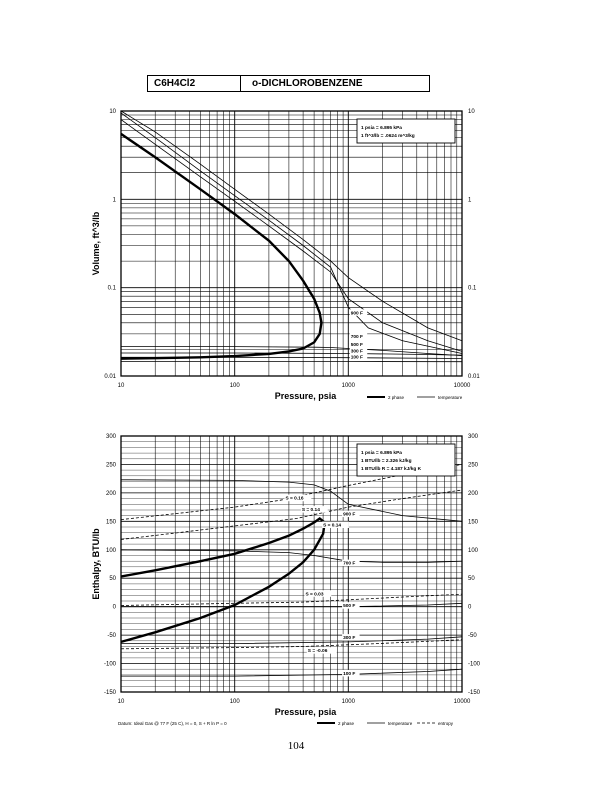  What do you see at coordinates (240, 83) in the screenshot?
I see `title-divider` at bounding box center [240, 83].